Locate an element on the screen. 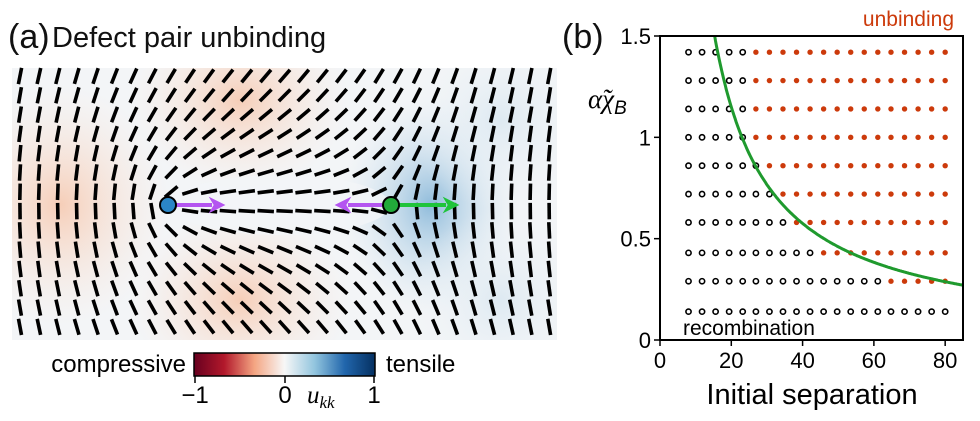 The height and width of the screenshot is (421, 980). colorbar-variable-label: ukk is located at coordinates (321, 397).